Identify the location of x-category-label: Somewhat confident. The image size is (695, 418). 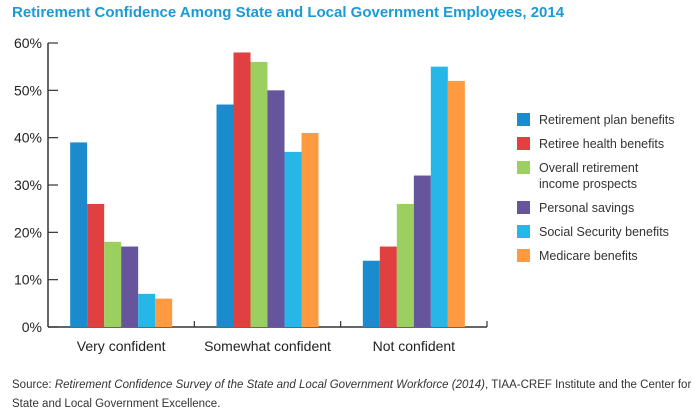
(267, 346).